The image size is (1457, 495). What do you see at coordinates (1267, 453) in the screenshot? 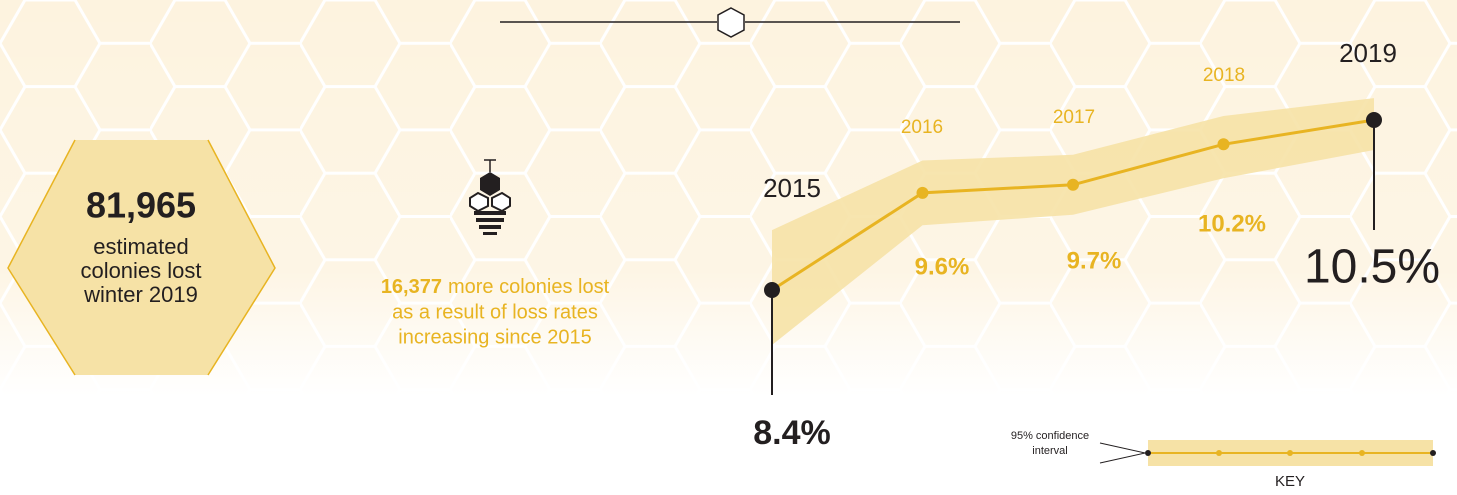
I see `key` at bounding box center [1267, 453].